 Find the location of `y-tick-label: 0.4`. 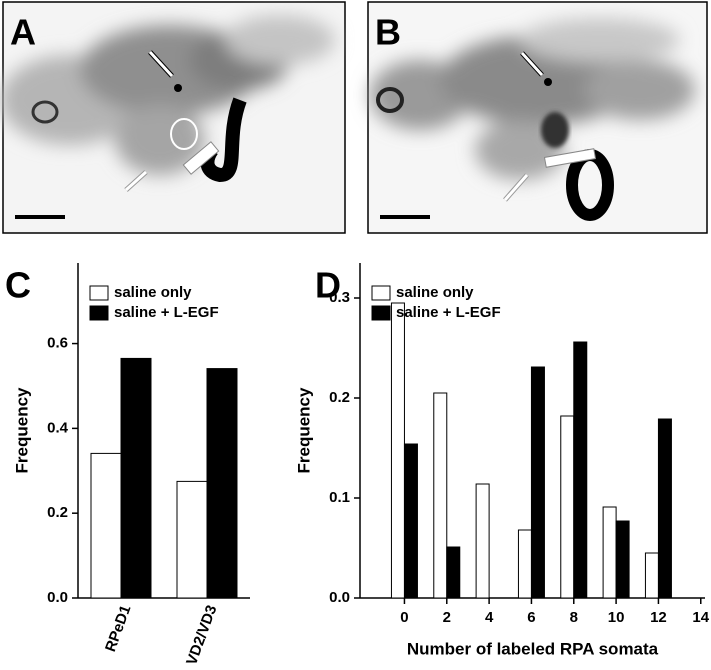

y-tick-label: 0.4 is located at coordinates (58, 427).